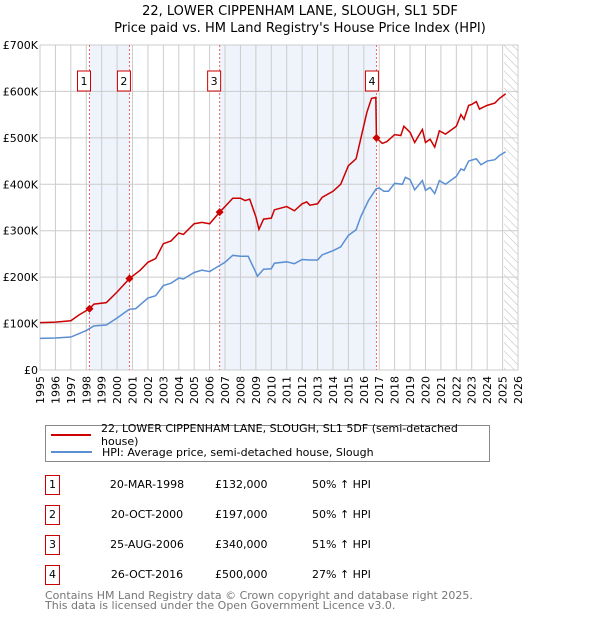  What do you see at coordinates (318, 390) in the screenshot?
I see `x-tick-label: 2013` at bounding box center [318, 390].